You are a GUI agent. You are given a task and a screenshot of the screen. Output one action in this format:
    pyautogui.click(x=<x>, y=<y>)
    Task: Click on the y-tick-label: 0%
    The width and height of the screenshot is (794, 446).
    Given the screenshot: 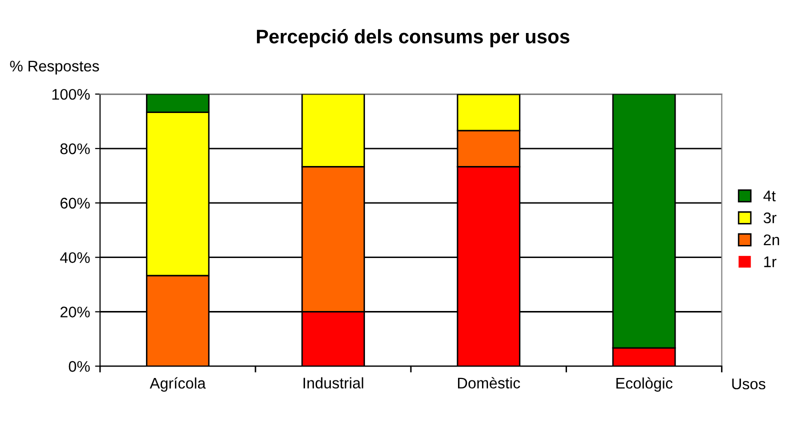 What is the action you would take?
    pyautogui.click(x=79, y=366)
    